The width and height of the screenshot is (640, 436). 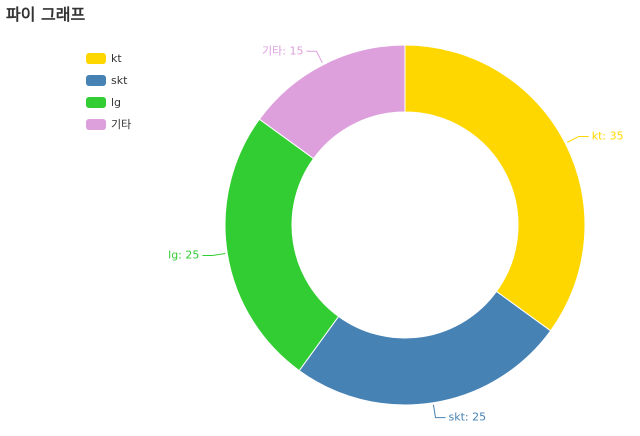 What do you see at coordinates (282, 50) in the screenshot?
I see `data-label-4: 기타: 15` at bounding box center [282, 50].